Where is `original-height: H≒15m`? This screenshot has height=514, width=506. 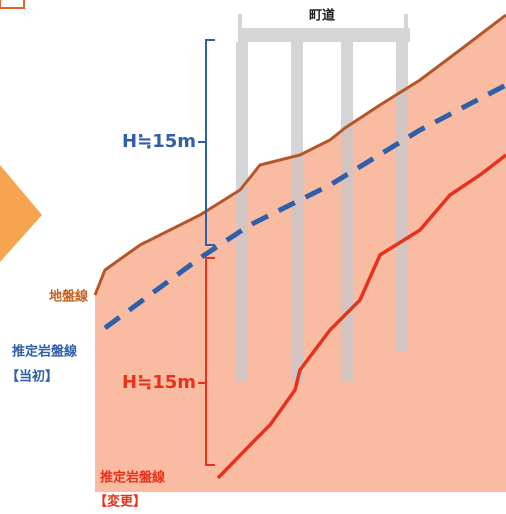 original-height: H≒15m is located at coordinates (159, 141).